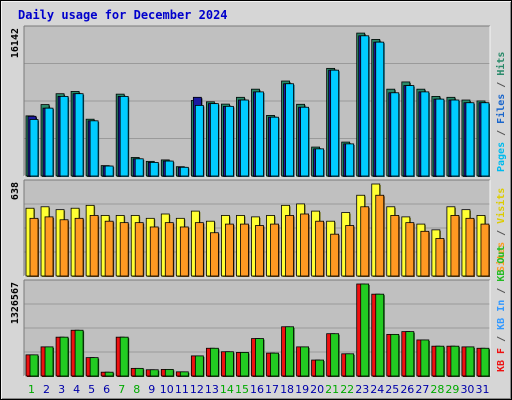 The width and height of the screenshot is (512, 400). I want to click on day-label: 30, so click(467, 389).